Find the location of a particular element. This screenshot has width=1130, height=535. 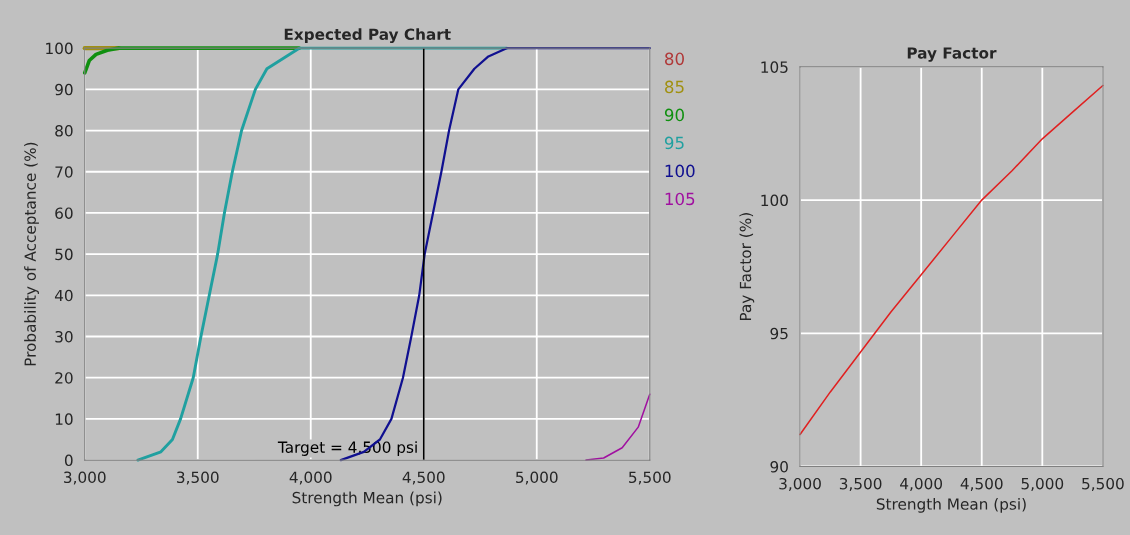

text: 105 is located at coordinates (680, 199).